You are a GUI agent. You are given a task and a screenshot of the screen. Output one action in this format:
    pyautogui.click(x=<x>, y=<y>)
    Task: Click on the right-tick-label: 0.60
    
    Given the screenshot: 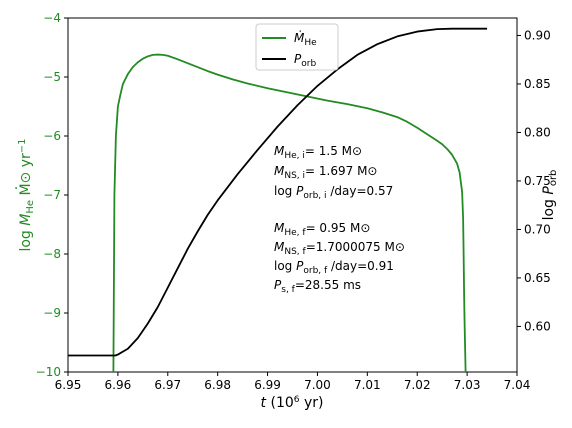 What is the action you would take?
    pyautogui.click(x=537, y=326)
    